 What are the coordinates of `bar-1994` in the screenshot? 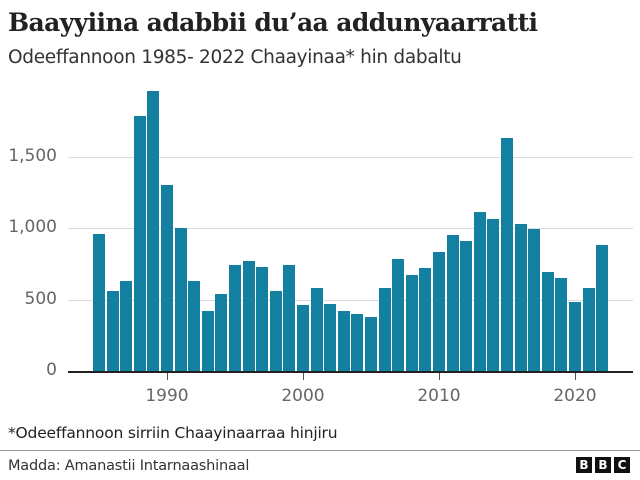 It's located at (221, 332).